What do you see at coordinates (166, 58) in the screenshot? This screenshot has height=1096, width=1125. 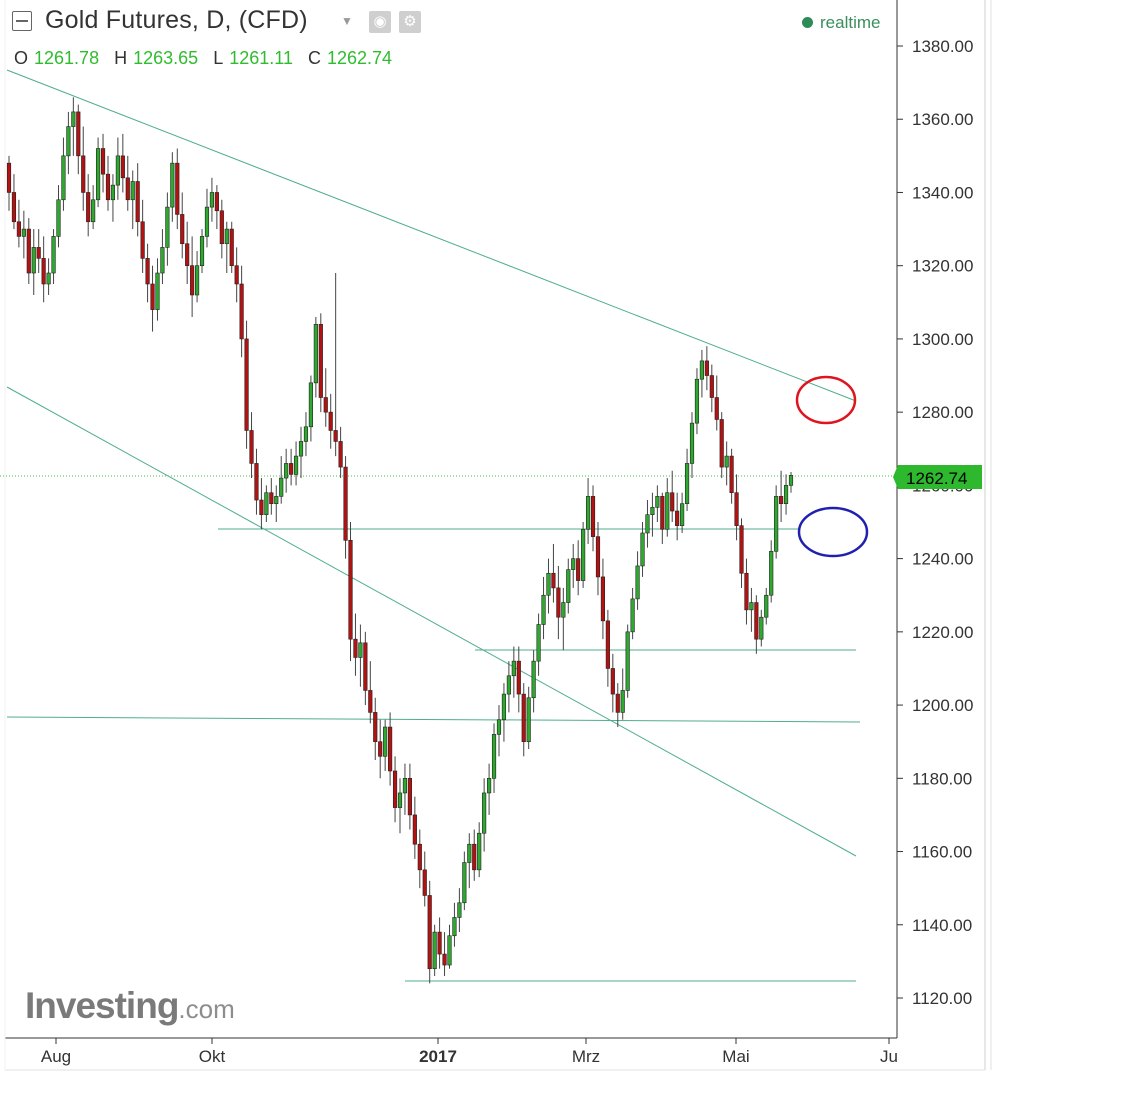 I see `ohlc-value-high: 1263.65` at bounding box center [166, 58].